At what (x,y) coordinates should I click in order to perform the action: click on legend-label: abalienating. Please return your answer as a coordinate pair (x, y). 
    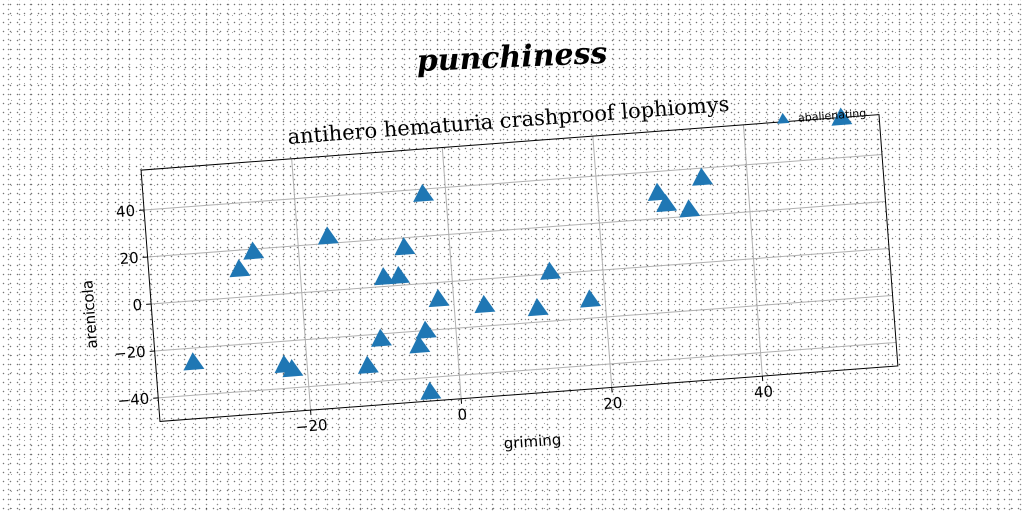
    Looking at the image, I should click on (832, 116).